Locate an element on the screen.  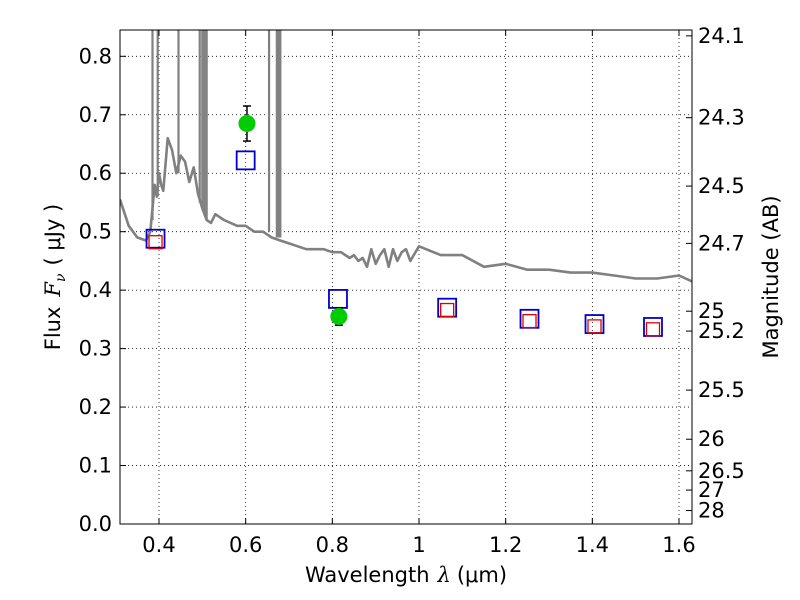
mag-tick-label: 26 is located at coordinates (711, 439).